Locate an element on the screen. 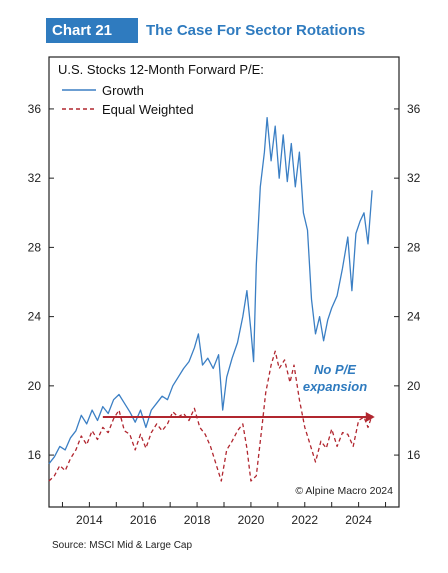 The image size is (448, 573). y-tick-label-right: 28 is located at coordinates (414, 247).